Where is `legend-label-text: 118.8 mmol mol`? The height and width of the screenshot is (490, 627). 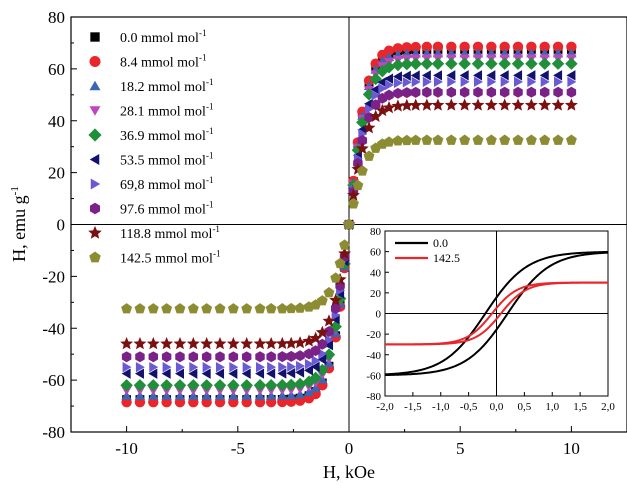
legend-label-text: 118.8 mmol mol is located at coordinates (166, 234).